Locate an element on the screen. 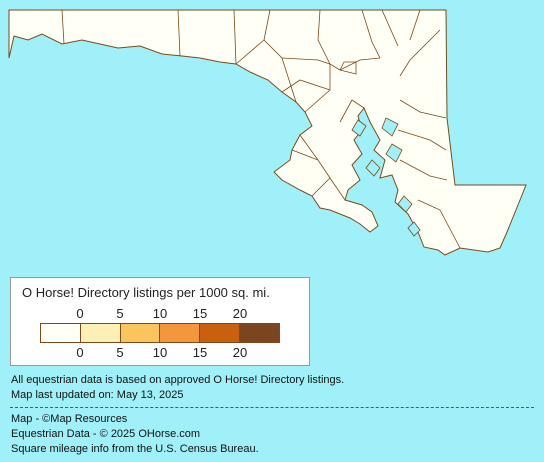 This screenshot has width=544, height=462. legend-top-tick: 5 is located at coordinates (120, 313).